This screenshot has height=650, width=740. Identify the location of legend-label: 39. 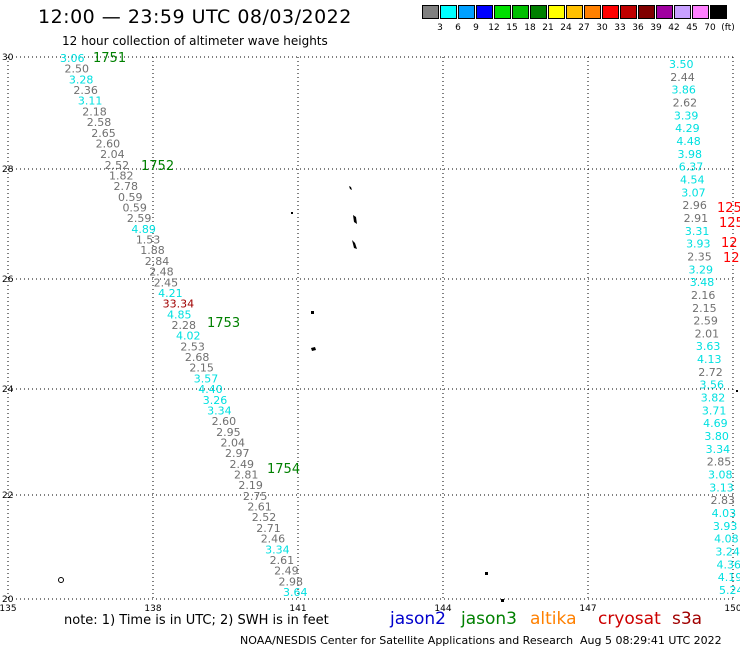
(656, 28).